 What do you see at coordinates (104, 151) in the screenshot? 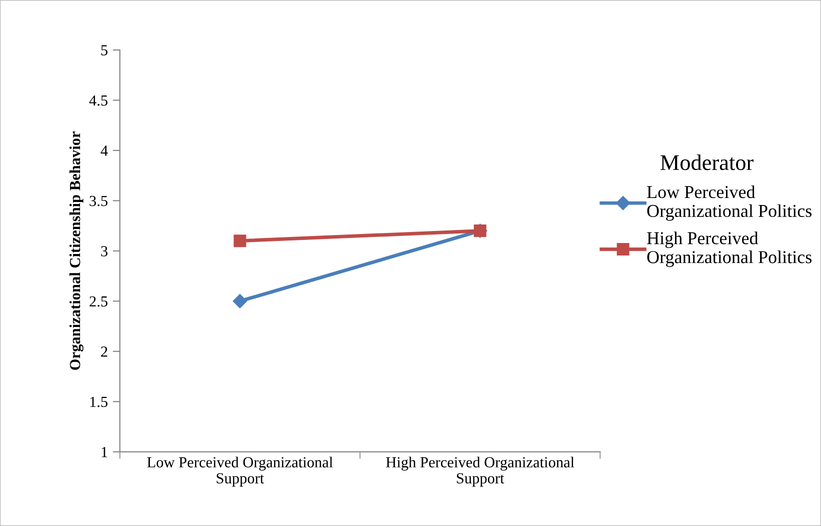
I see `y-tick-label: 4` at bounding box center [104, 151].